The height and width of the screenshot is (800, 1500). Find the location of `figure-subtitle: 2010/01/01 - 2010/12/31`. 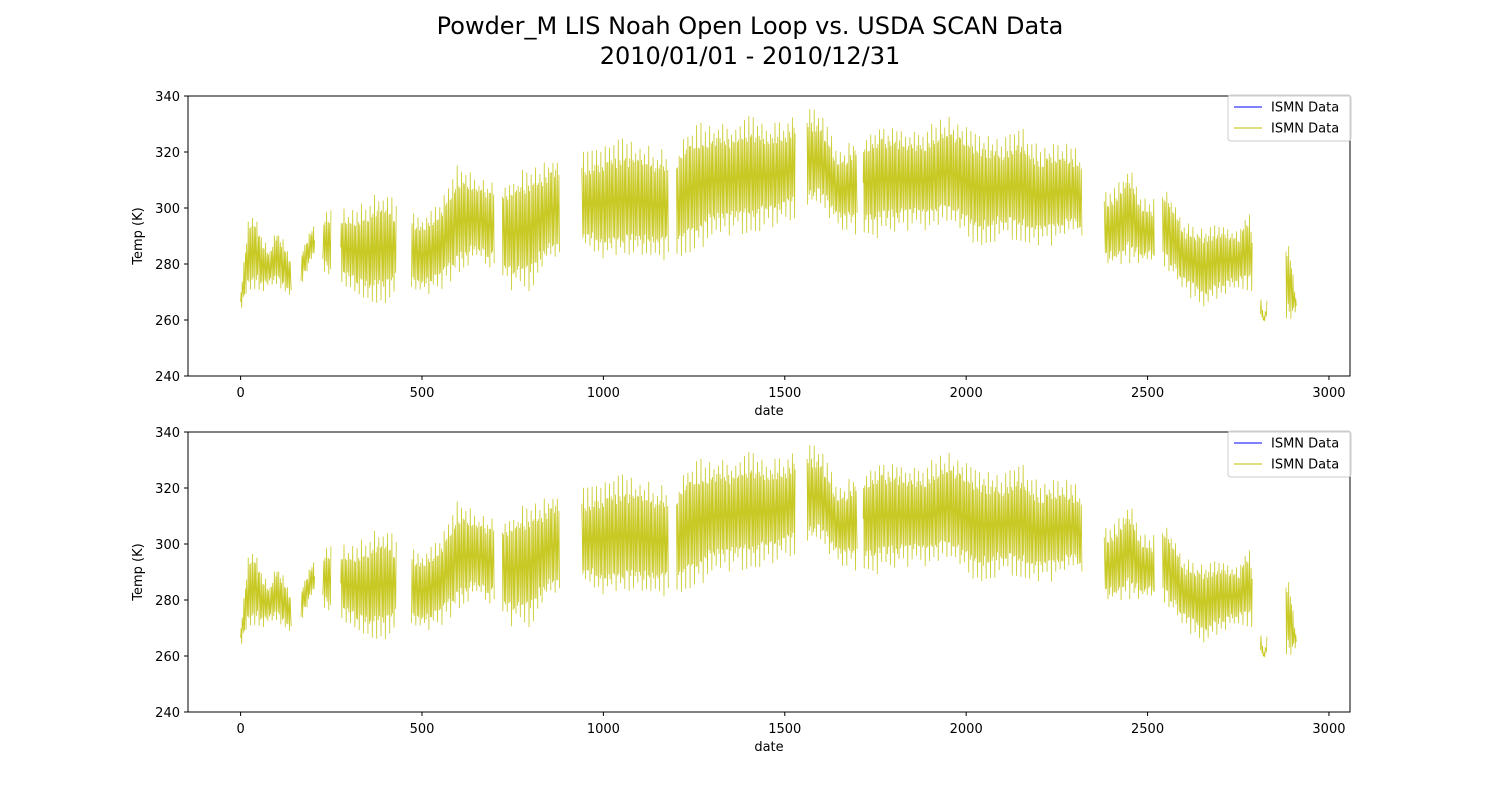

figure-subtitle: 2010/01/01 - 2010/12/31 is located at coordinates (750, 56).